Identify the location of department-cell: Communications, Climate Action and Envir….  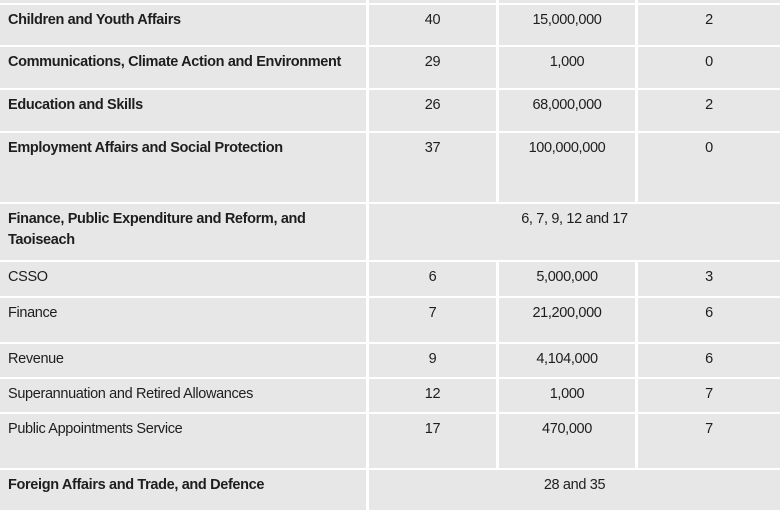
(183, 67).